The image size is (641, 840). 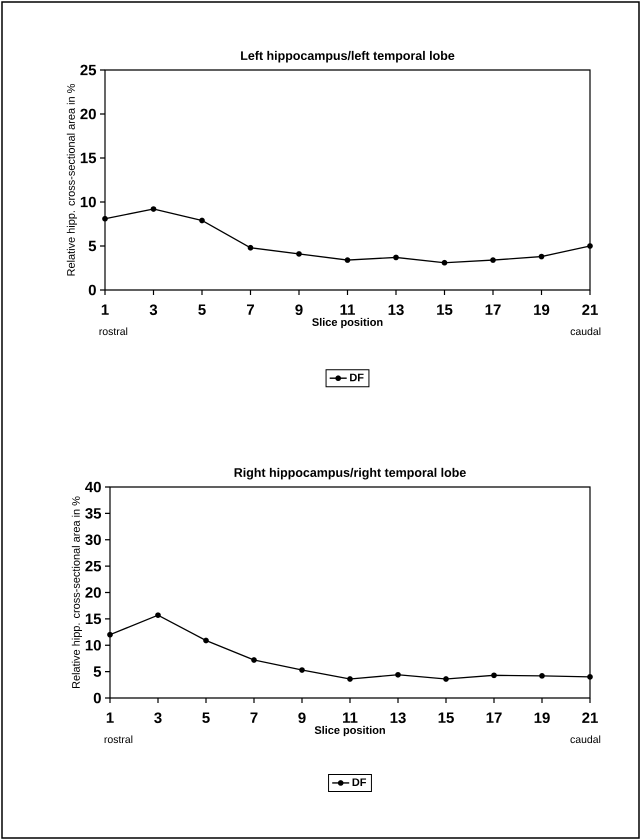 What do you see at coordinates (347, 56) in the screenshot?
I see `chart-title: Left hippocampus/left temporal lobe` at bounding box center [347, 56].